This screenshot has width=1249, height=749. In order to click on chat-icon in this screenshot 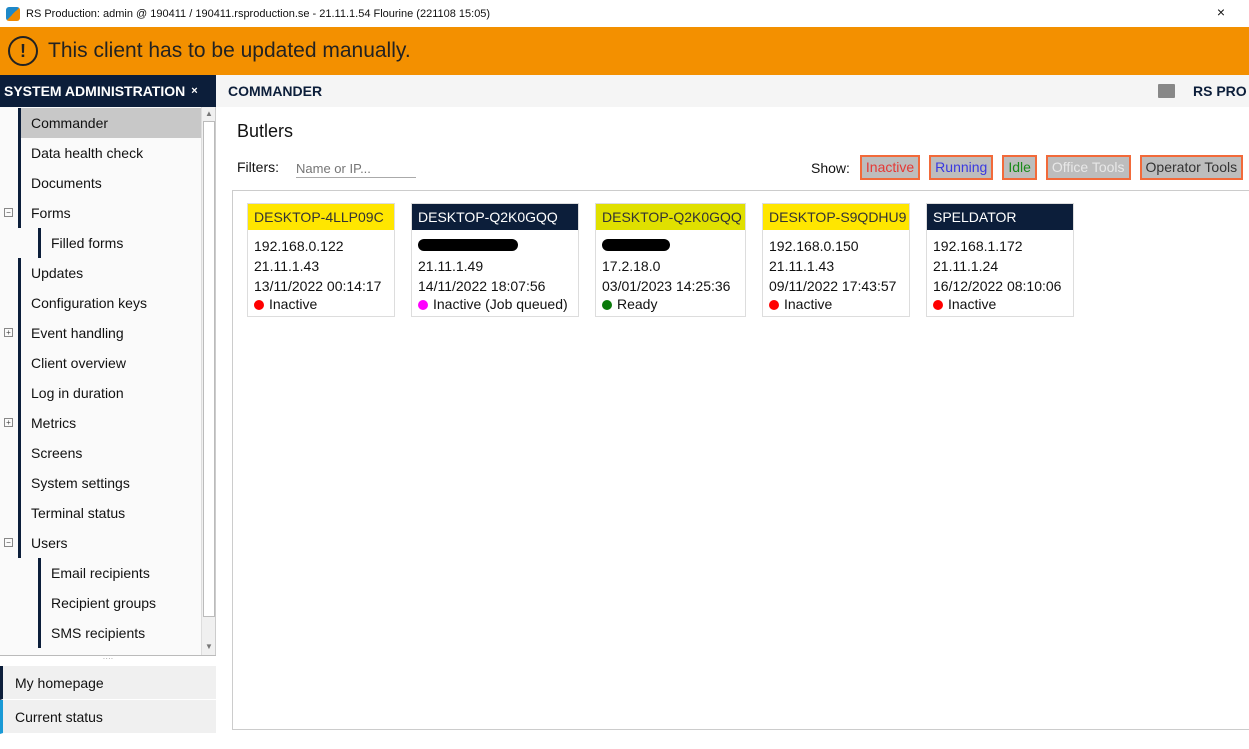, I will do `click(1166, 91)`.